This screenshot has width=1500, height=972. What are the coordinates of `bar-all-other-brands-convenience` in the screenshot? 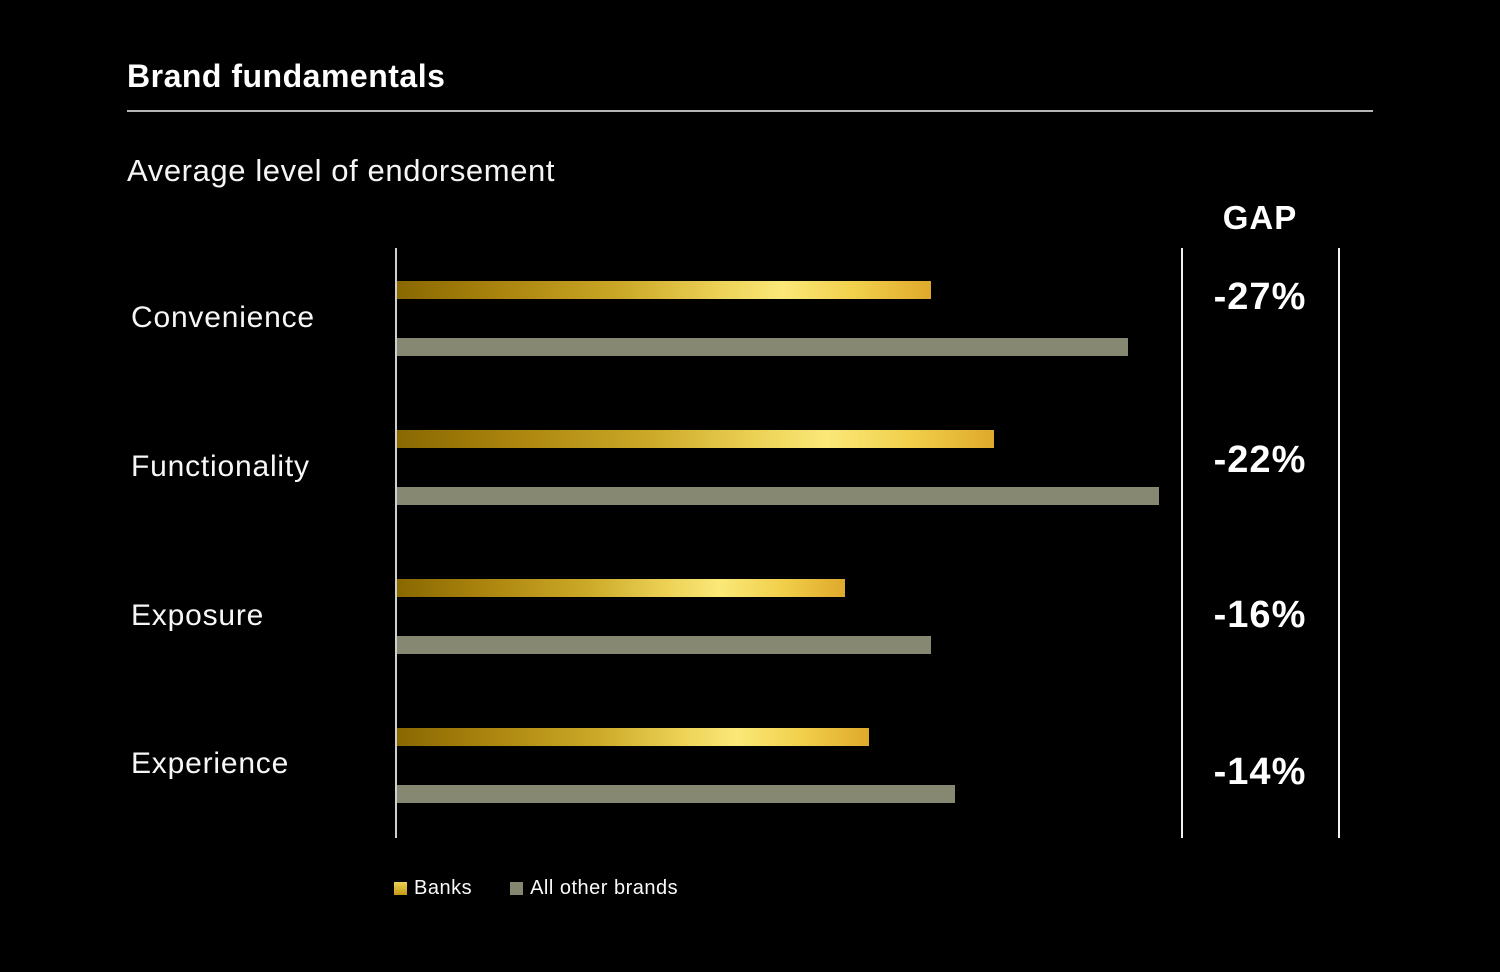 It's located at (762, 347).